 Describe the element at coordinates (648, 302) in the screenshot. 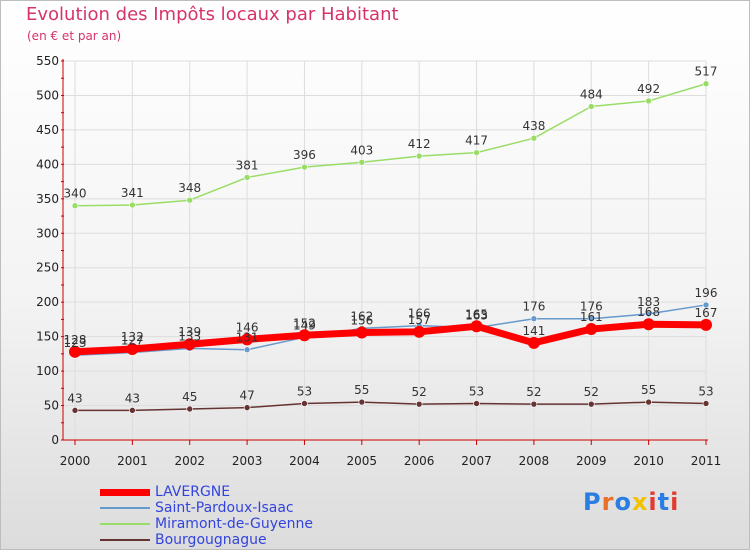

I see `data-label: 183` at that location.